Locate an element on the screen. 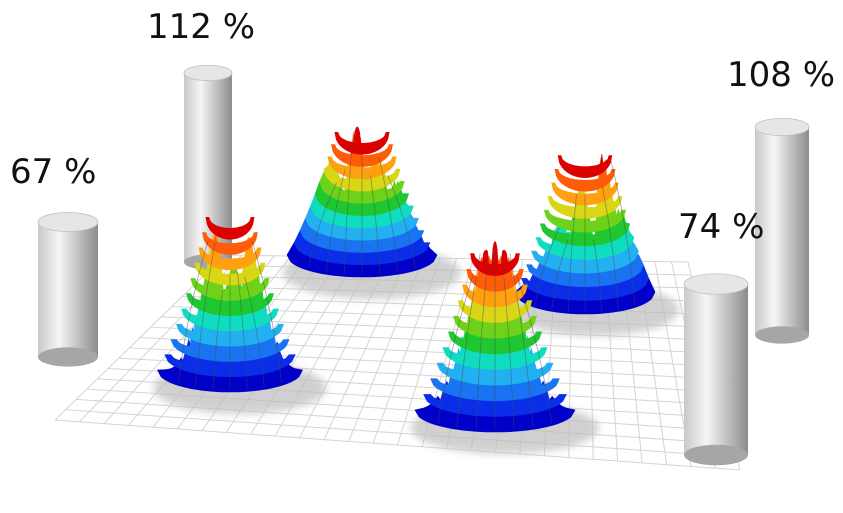 This screenshot has height=513, width=843. cylinder-label-108: 108 % is located at coordinates (781, 75).